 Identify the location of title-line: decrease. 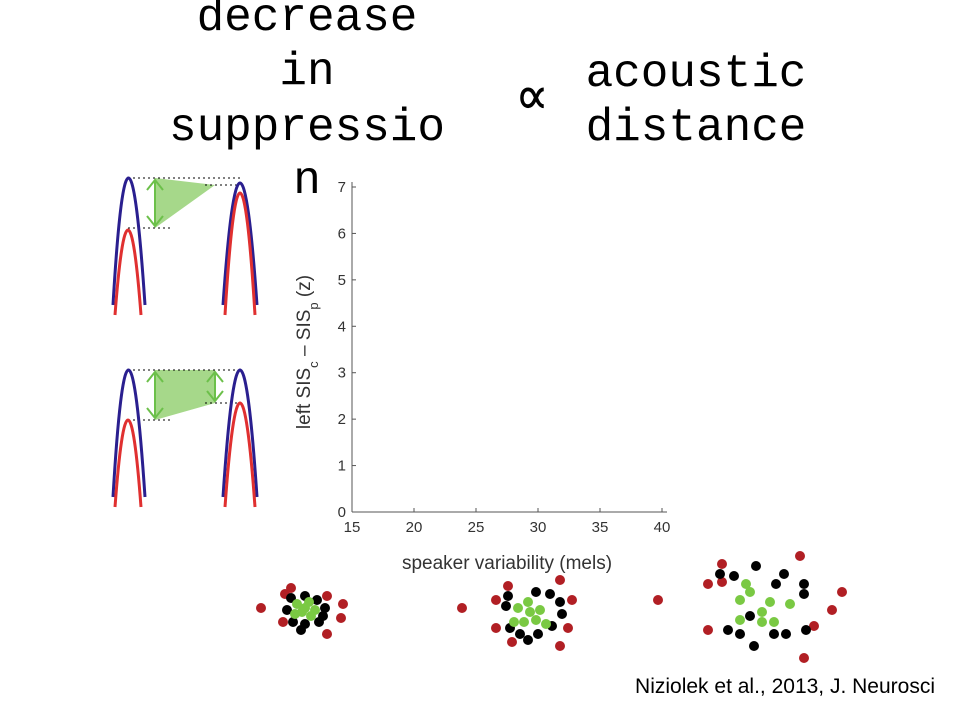
(307, 22).